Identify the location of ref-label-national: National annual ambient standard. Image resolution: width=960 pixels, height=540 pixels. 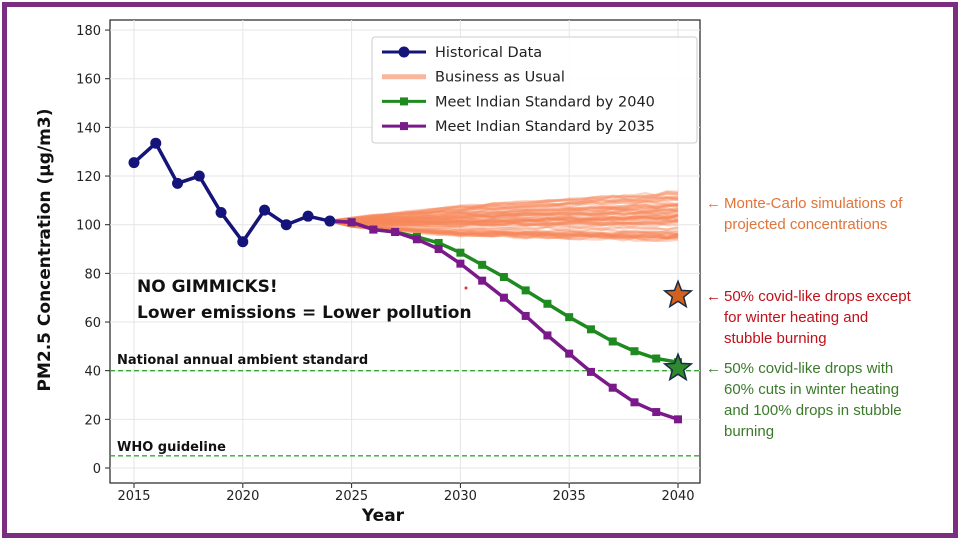
(242, 360).